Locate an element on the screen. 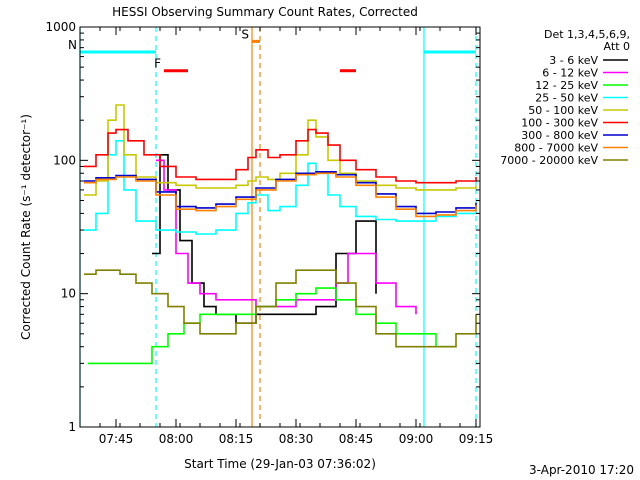 This screenshot has width=640, height=480. x-tick-label-2: 08:15 is located at coordinates (236, 439).